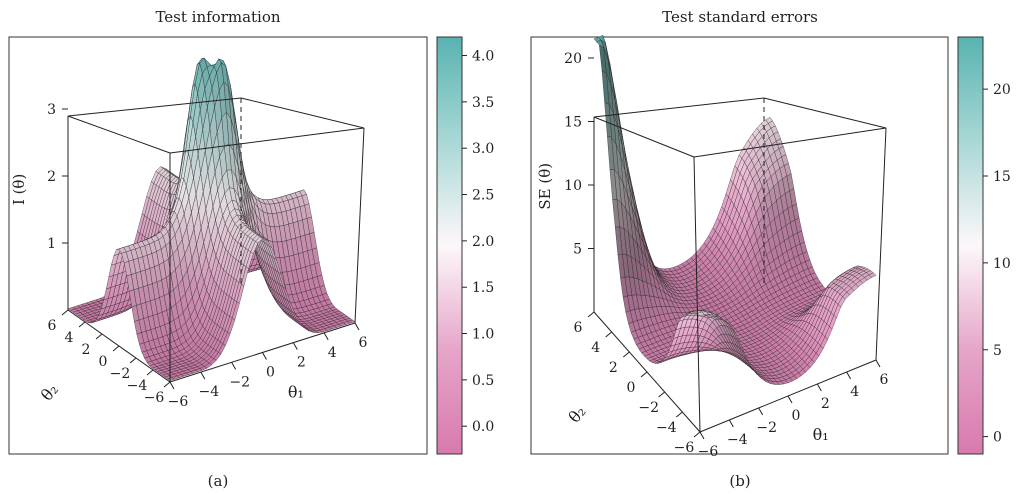  I want to click on colorbar-tick-label: 10, so click(1002, 264).